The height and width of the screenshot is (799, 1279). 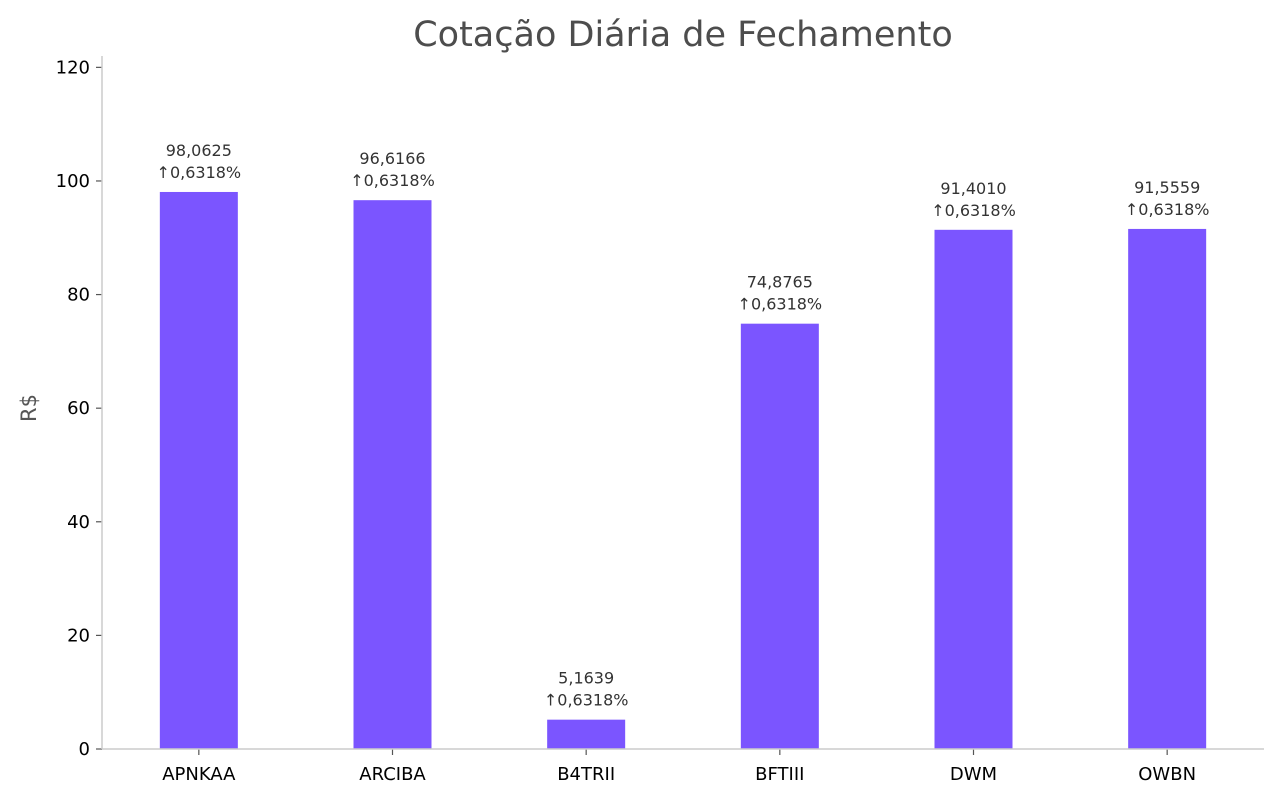 What do you see at coordinates (973, 489) in the screenshot?
I see `bar-dwm` at bounding box center [973, 489].